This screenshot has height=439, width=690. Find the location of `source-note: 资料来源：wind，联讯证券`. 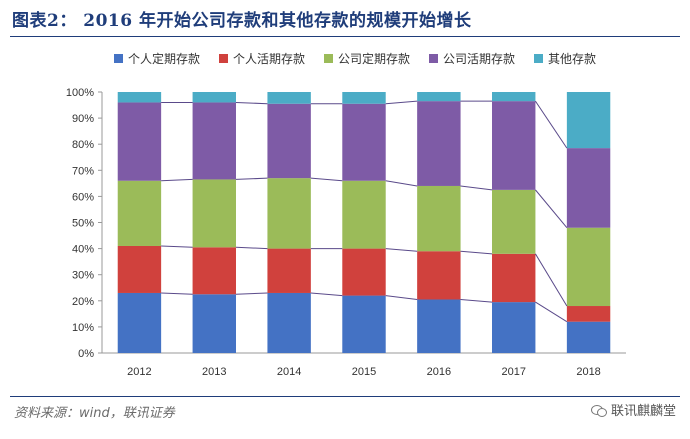

source-note: 资料来源：wind，联讯证券 is located at coordinates (94, 413).